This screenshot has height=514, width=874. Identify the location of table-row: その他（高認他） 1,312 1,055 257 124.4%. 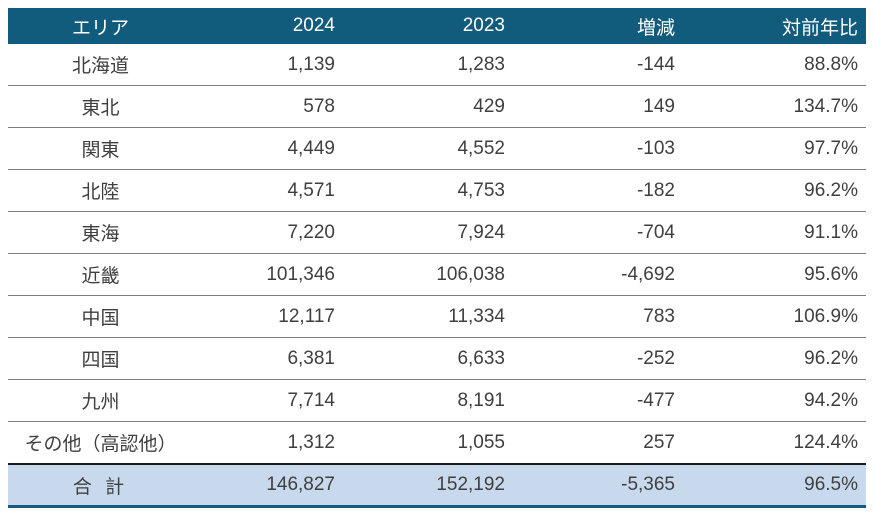
(437, 443).